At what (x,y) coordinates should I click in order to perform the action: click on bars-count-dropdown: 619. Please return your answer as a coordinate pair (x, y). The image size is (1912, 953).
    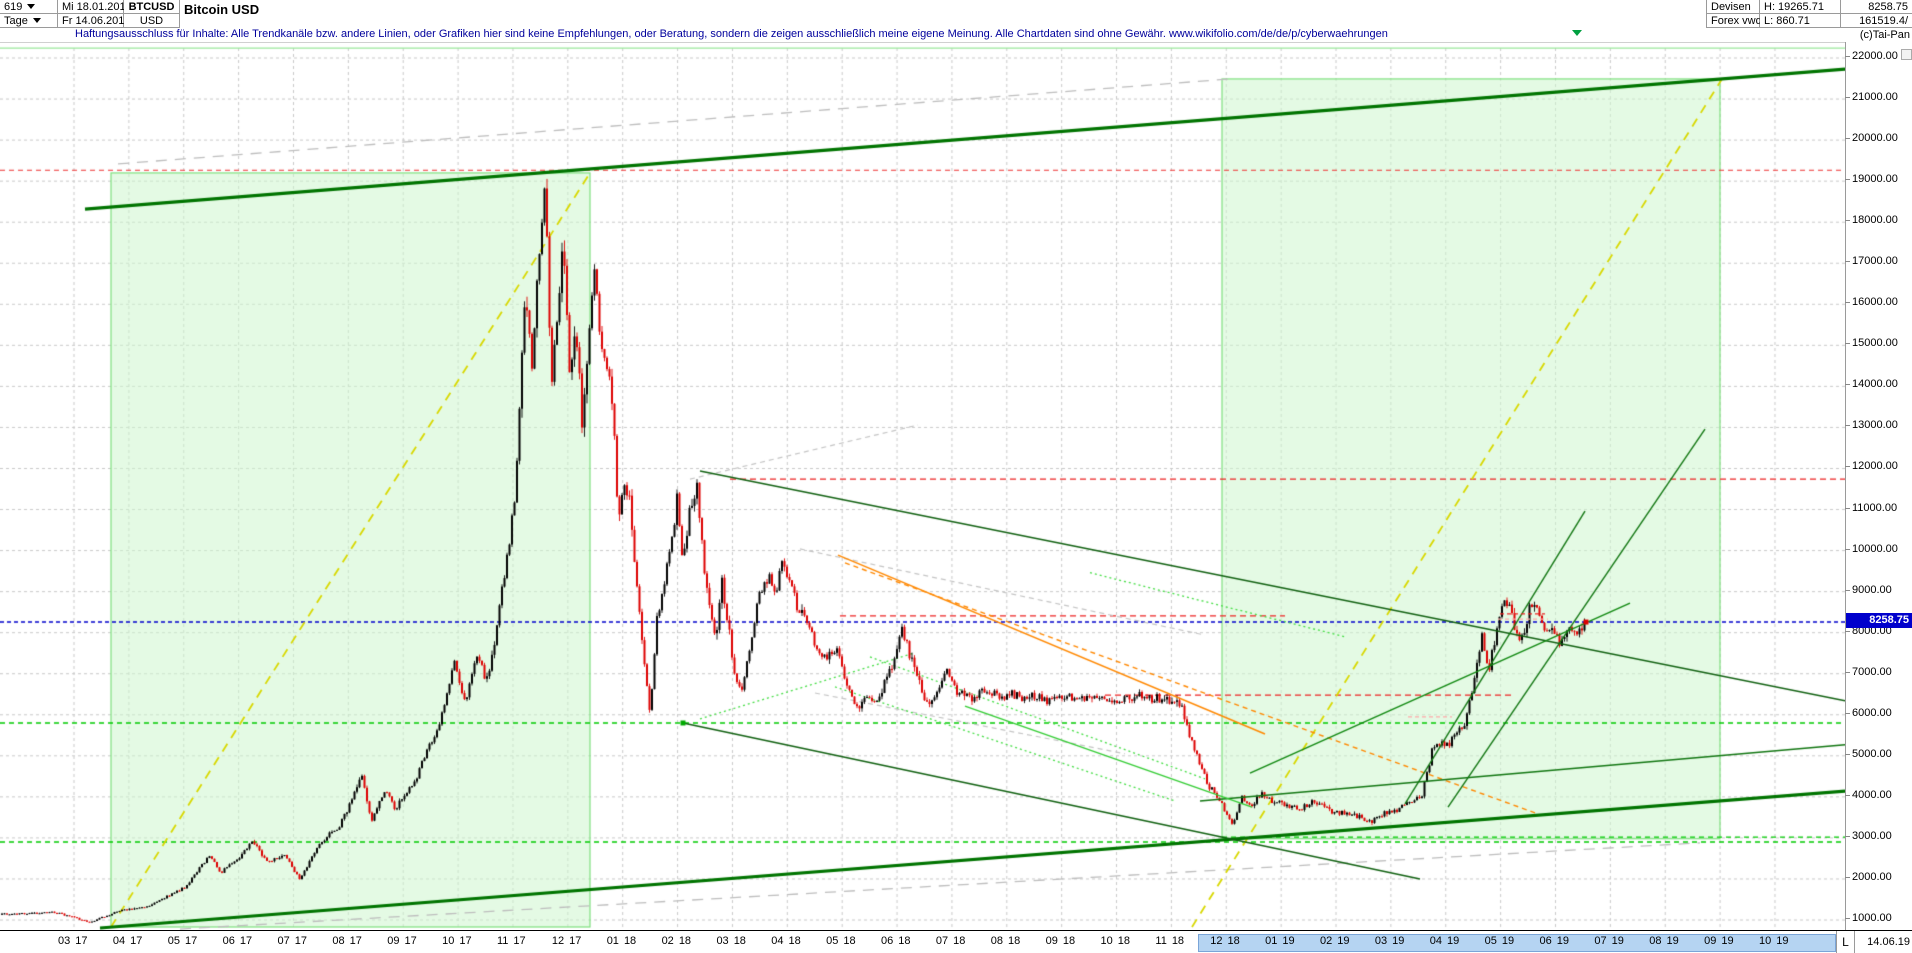
    Looking at the image, I should click on (29, 7).